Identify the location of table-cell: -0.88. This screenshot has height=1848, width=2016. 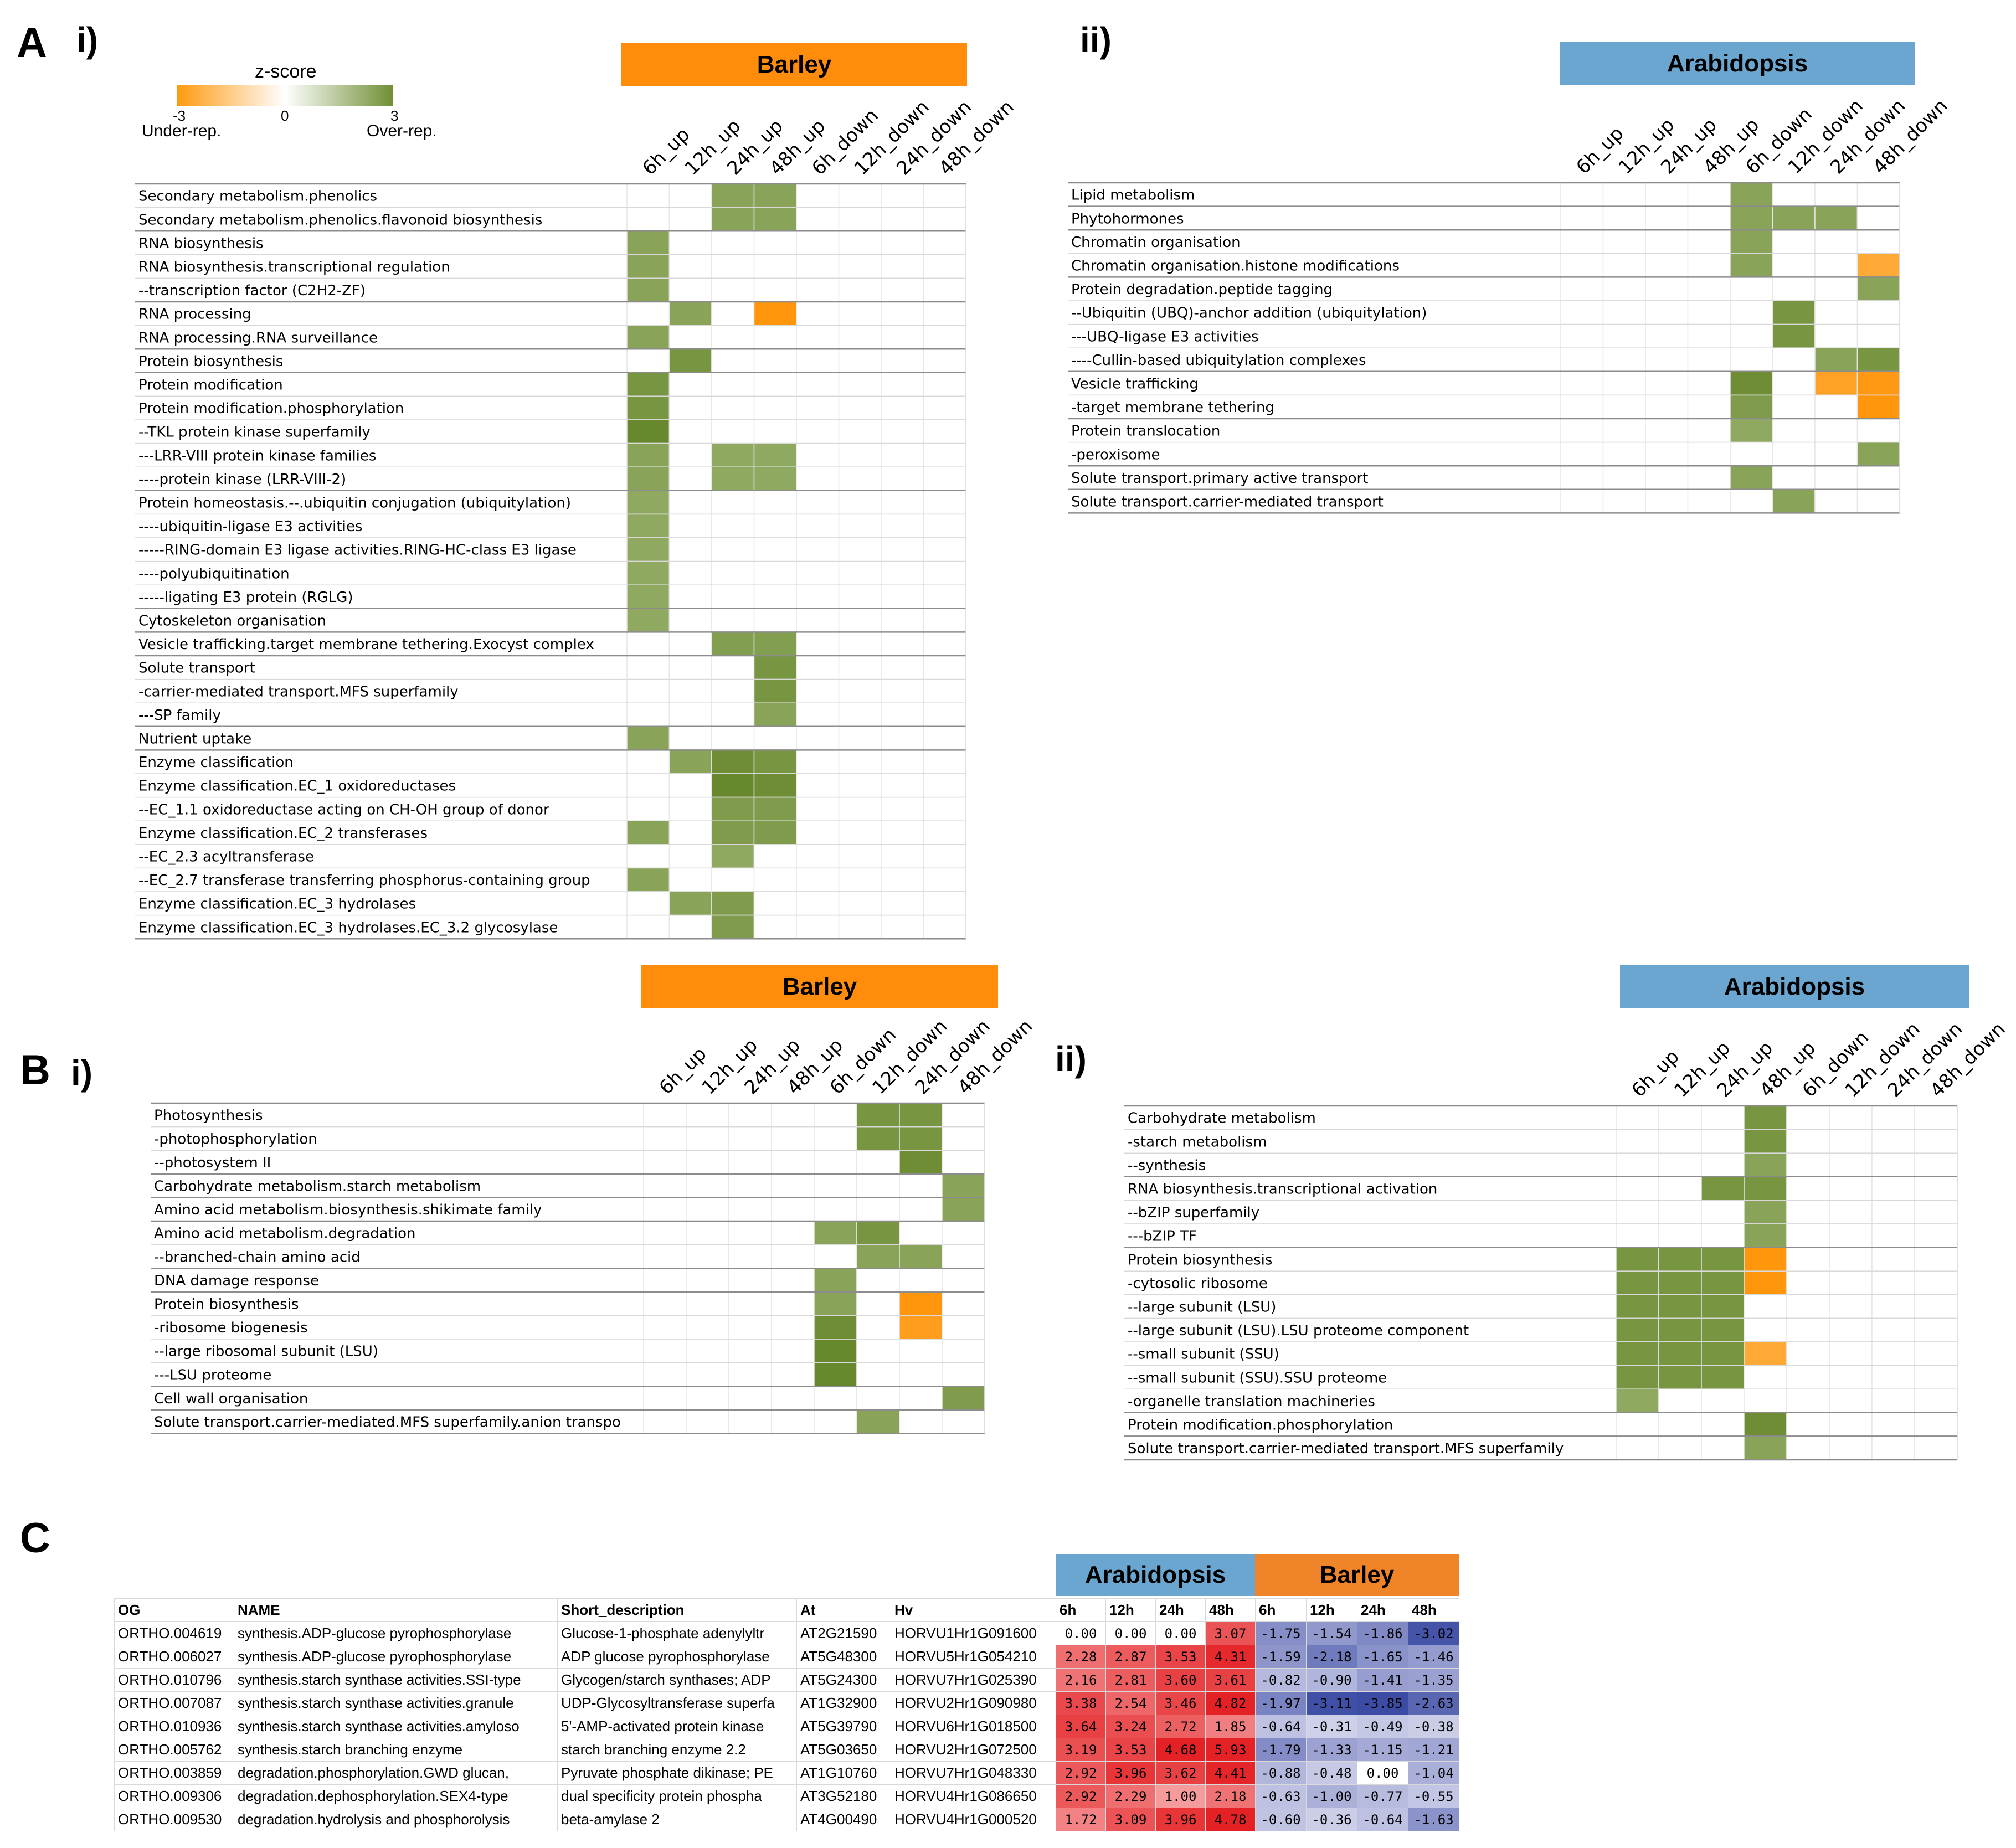
(1281, 1773).